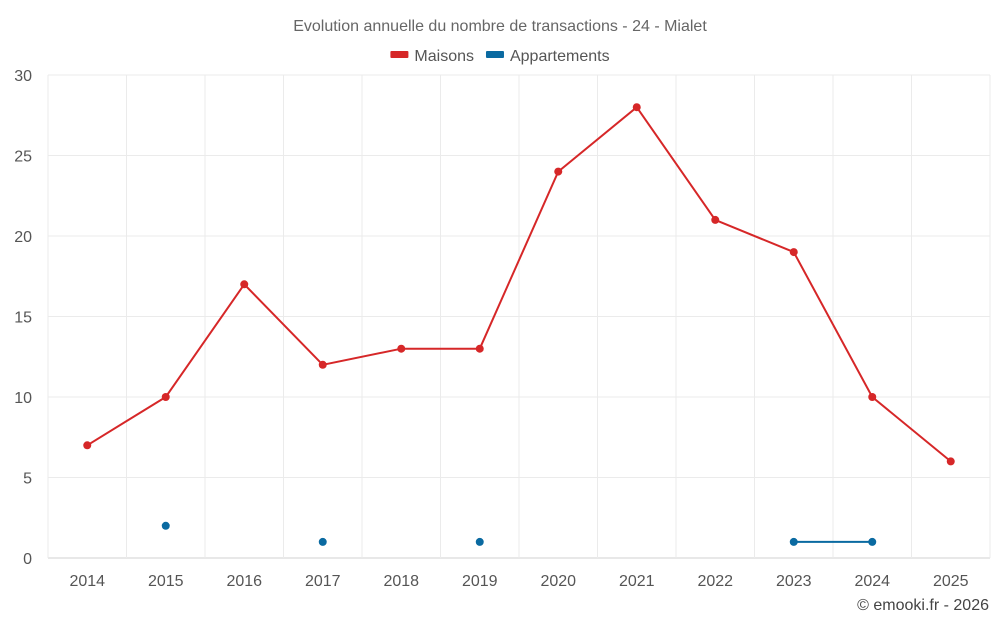  What do you see at coordinates (794, 581) in the screenshot?
I see `x-tick-label: 2023` at bounding box center [794, 581].